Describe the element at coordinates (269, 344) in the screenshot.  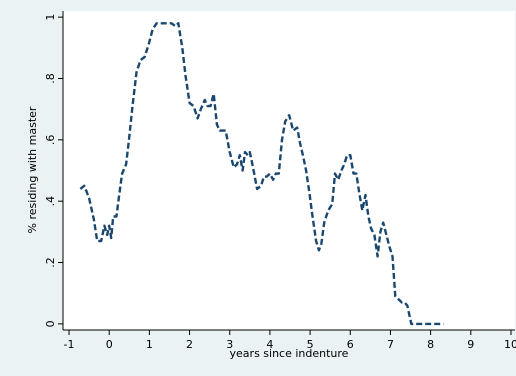
I see `x-tick-label: 4` at that location.